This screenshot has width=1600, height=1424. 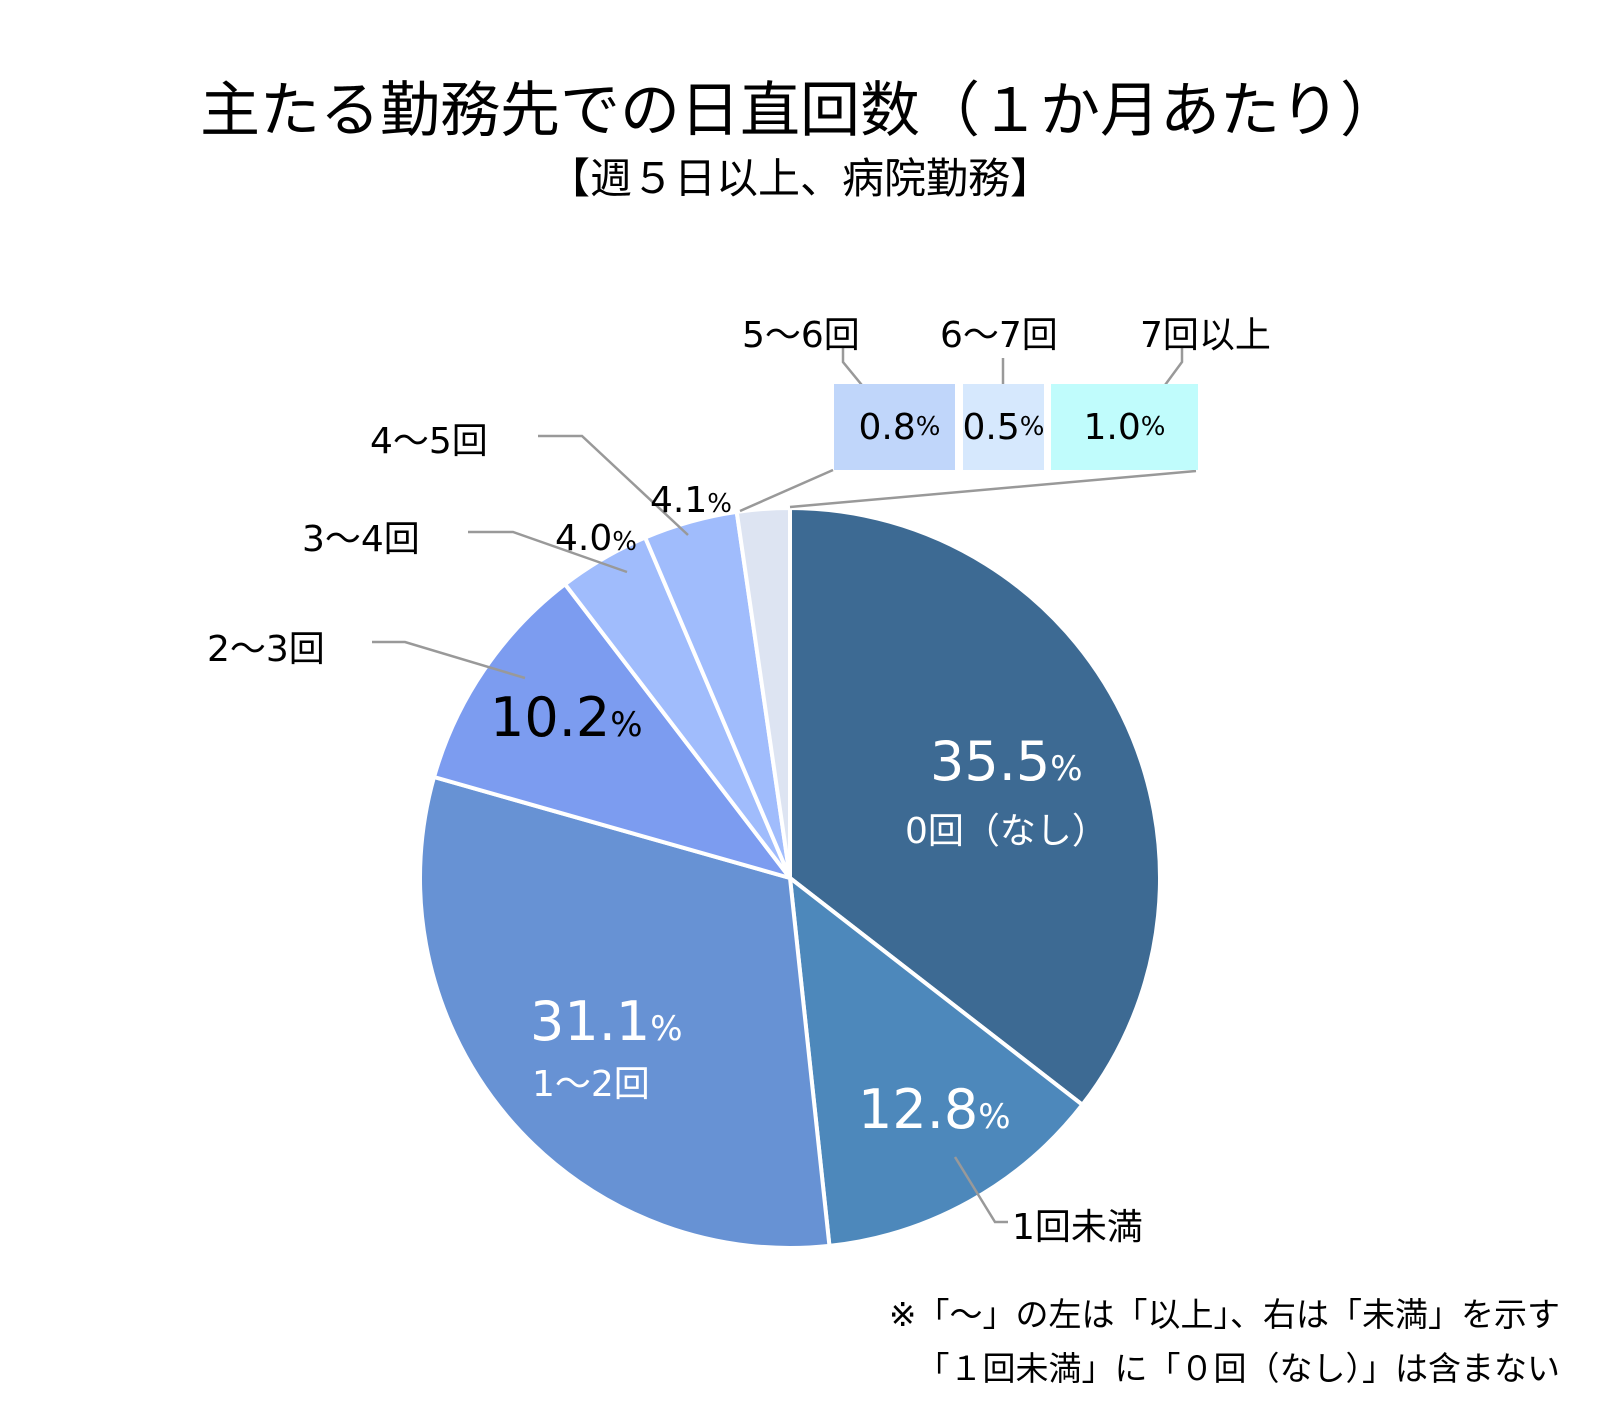 What do you see at coordinates (1238, 1368) in the screenshot?
I see `footnote-2: 「１回未満」に「０回（なし）」は含まない` at bounding box center [1238, 1368].